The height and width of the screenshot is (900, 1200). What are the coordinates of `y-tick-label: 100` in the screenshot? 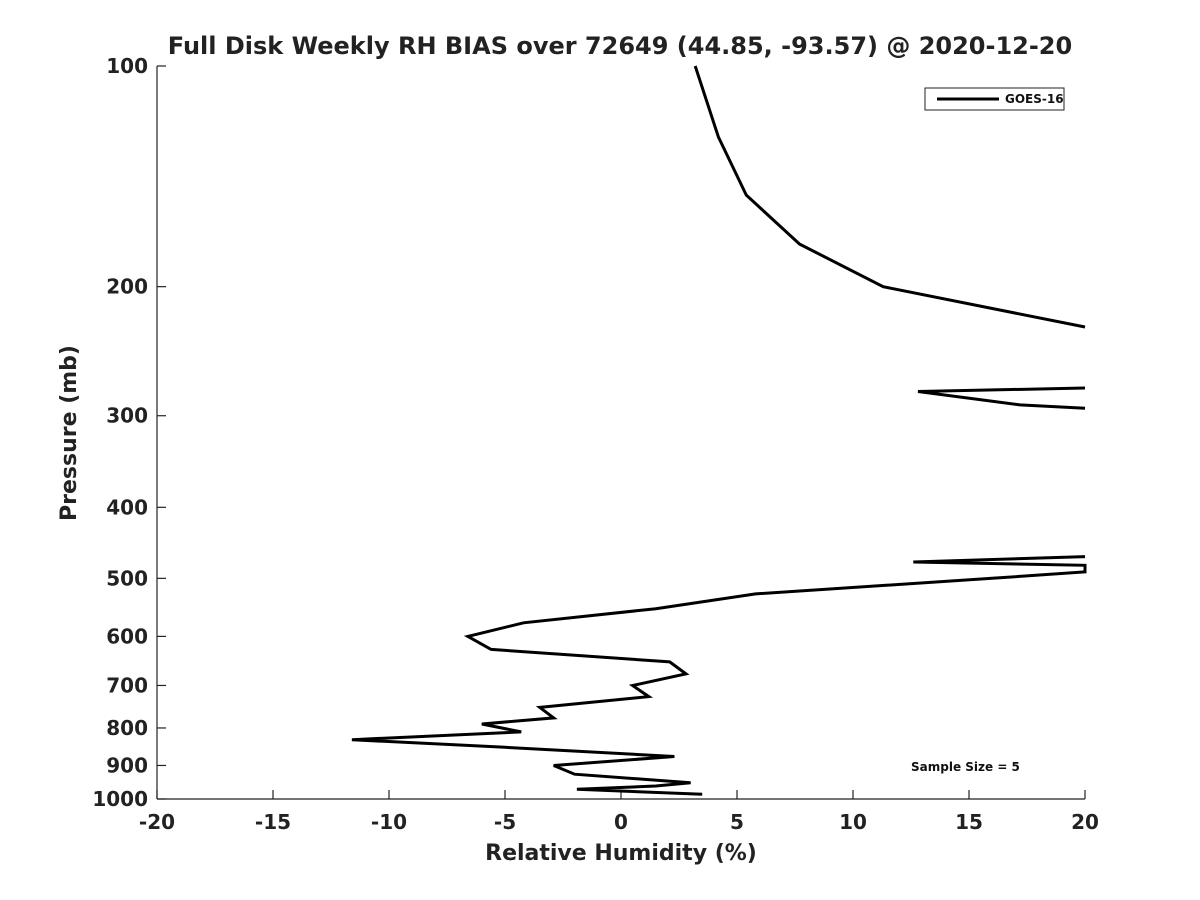 It's located at (127, 66).